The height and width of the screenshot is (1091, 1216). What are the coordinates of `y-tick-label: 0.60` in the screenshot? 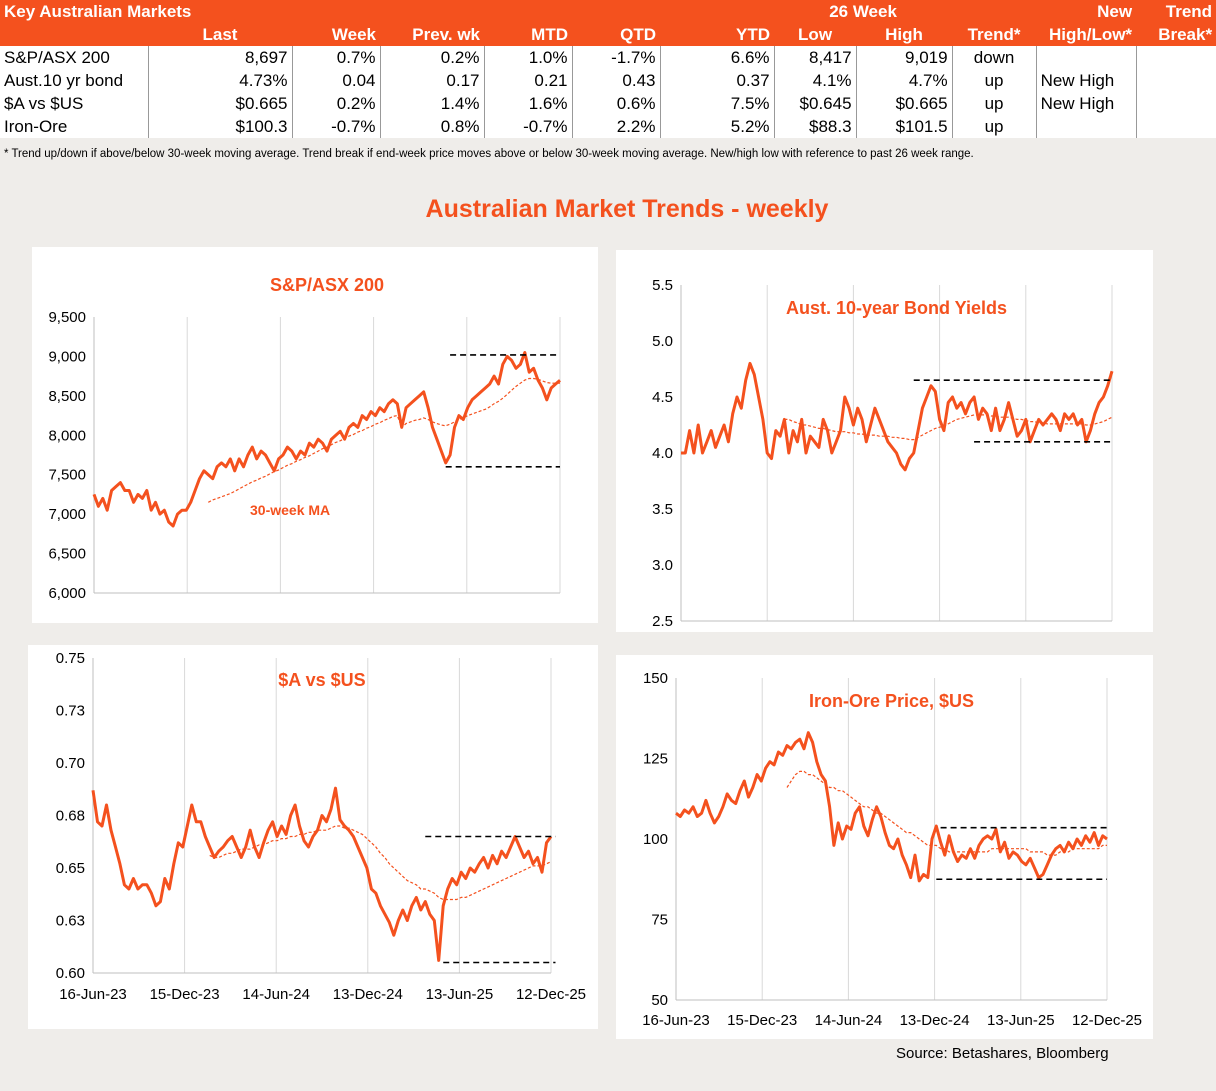 It's located at (70, 973).